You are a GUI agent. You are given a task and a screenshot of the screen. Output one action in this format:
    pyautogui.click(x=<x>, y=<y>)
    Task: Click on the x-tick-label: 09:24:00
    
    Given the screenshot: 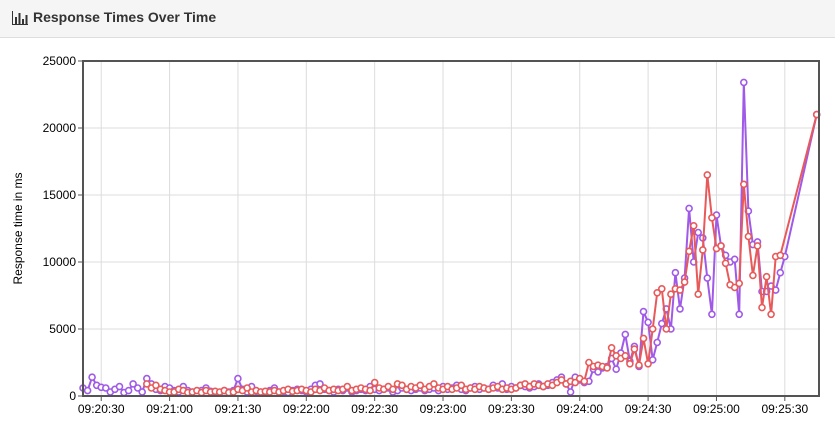 What is the action you would take?
    pyautogui.click(x=579, y=409)
    